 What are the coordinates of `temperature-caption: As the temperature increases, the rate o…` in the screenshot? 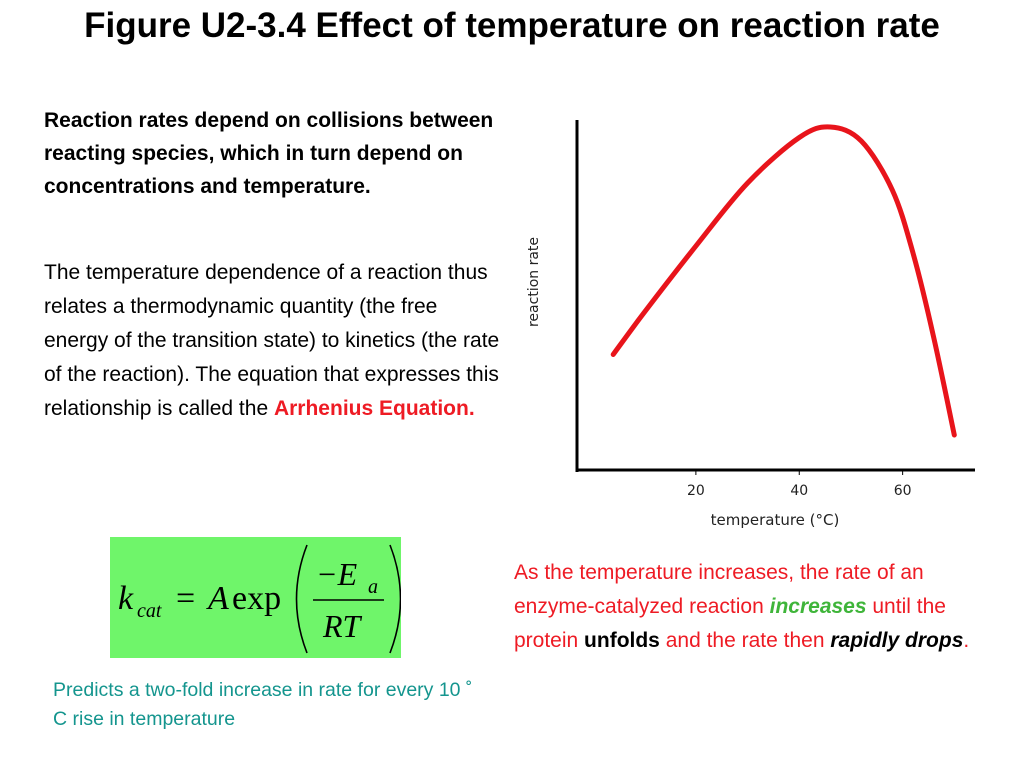 It's located at (754, 607).